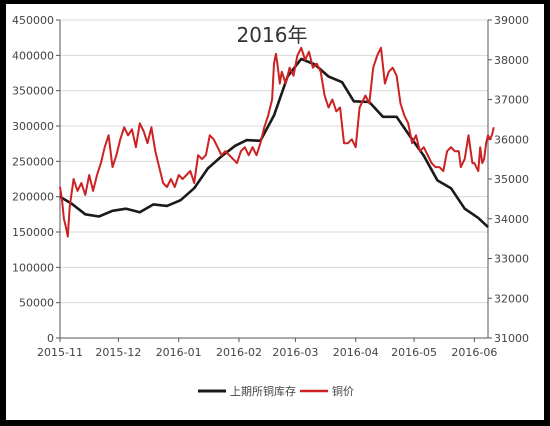 The image size is (550, 426). What do you see at coordinates (474, 352) in the screenshot?
I see `x-tick-label: 2016-06` at bounding box center [474, 352].